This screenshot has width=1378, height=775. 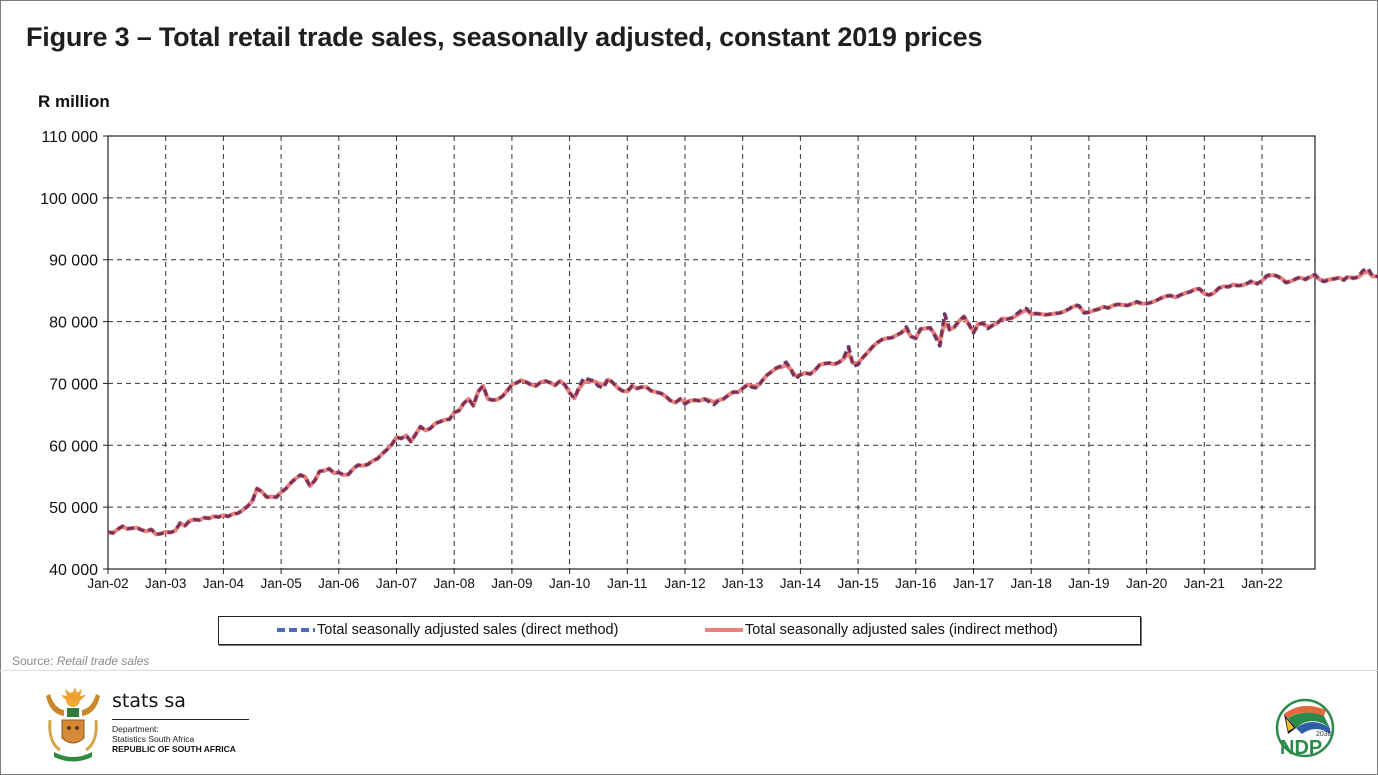 I want to click on x-tick-label: Jan-20, so click(x=1146, y=583).